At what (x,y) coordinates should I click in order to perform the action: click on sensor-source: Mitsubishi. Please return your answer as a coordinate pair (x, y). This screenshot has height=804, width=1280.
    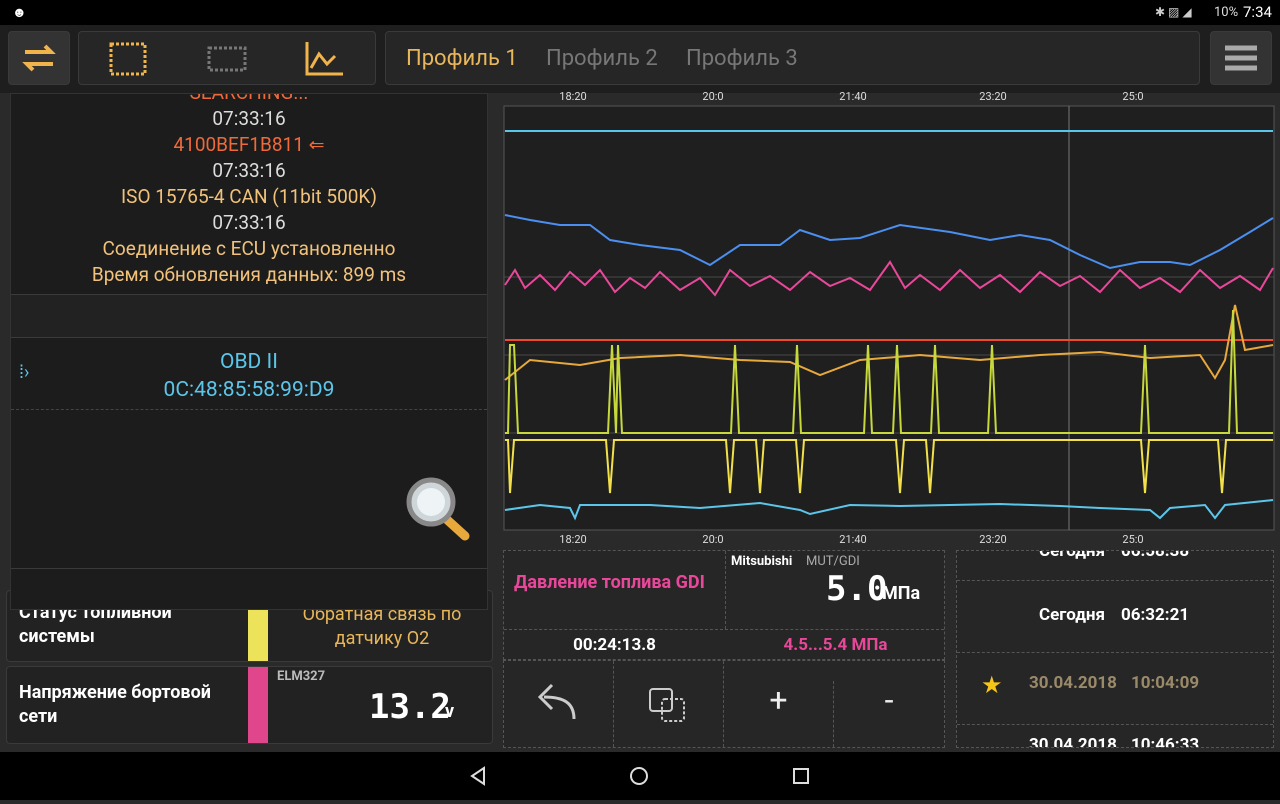
    Looking at the image, I should click on (762, 561).